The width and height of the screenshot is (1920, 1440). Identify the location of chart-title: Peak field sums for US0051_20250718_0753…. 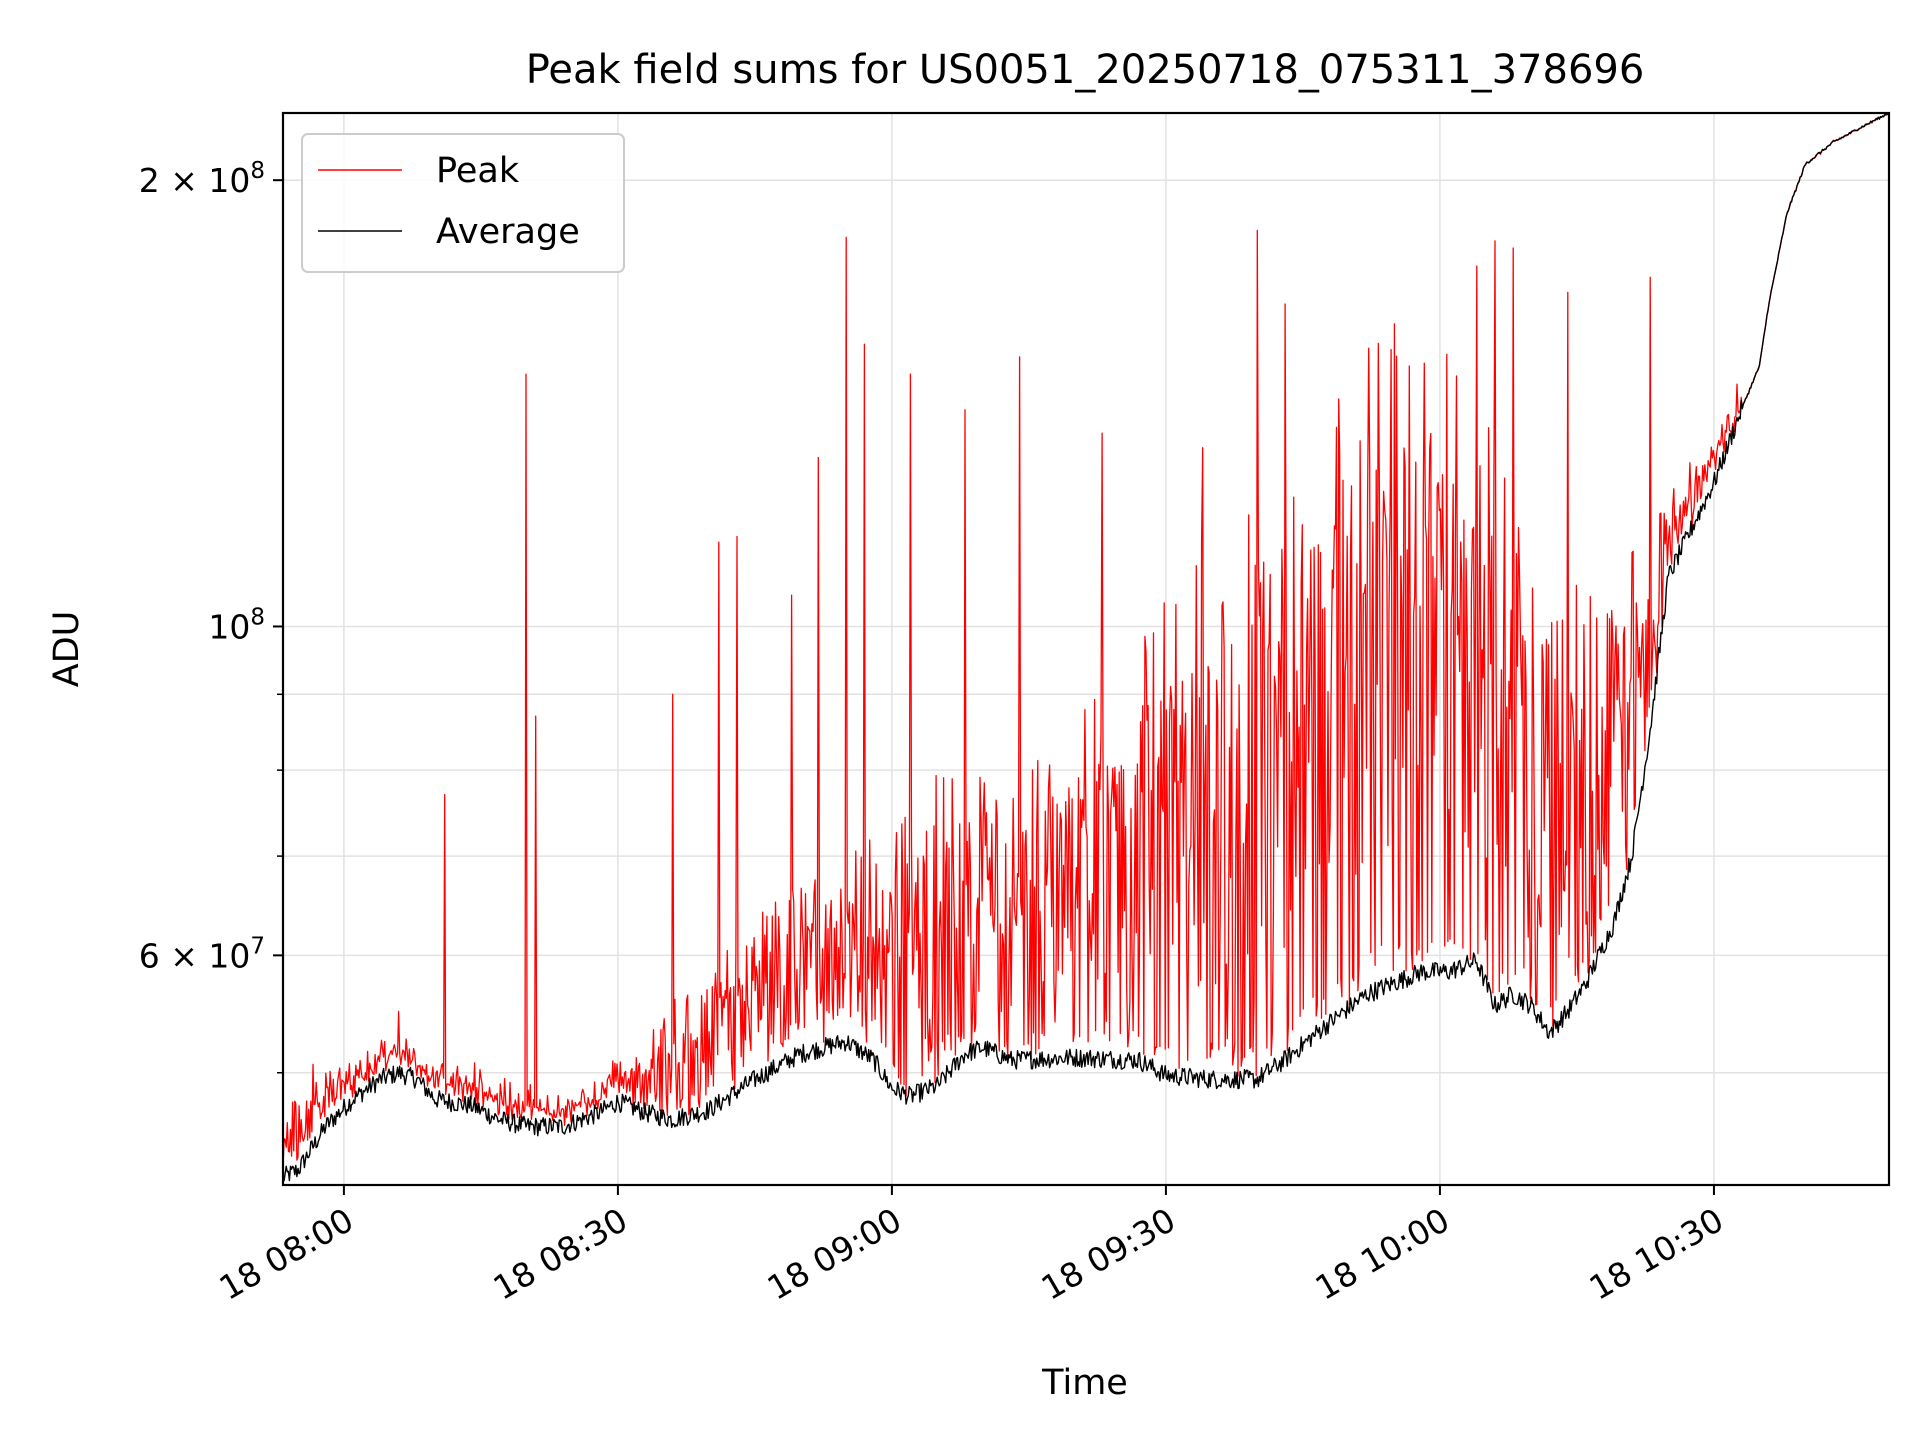
(1085, 70).